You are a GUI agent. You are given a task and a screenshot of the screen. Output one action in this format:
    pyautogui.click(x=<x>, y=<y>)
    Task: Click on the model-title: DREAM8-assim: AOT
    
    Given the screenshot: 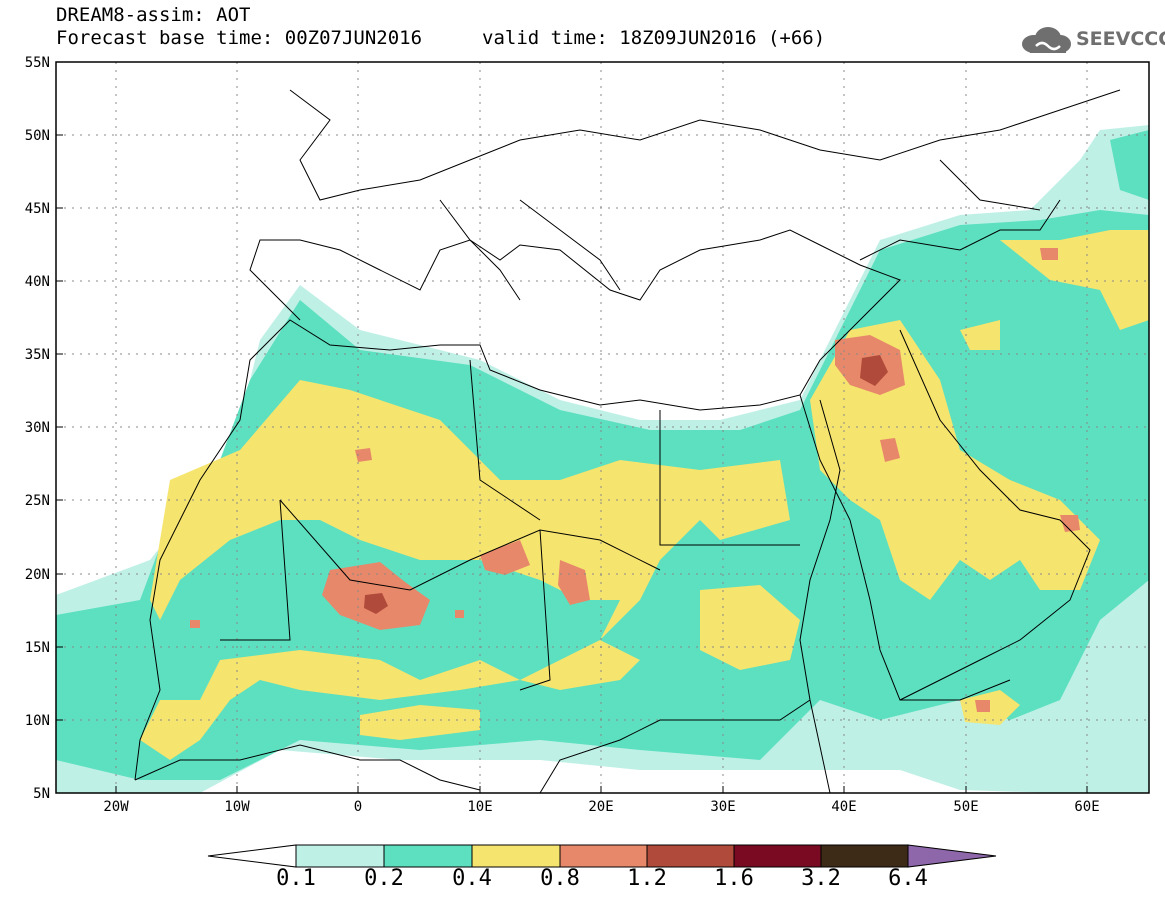 What is the action you would take?
    pyautogui.click(x=153, y=15)
    